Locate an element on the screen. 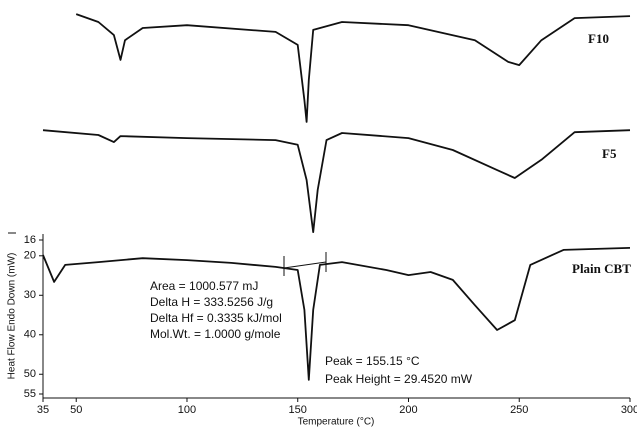 This screenshot has width=637, height=429. series-label: Plain CBT is located at coordinates (601, 268).